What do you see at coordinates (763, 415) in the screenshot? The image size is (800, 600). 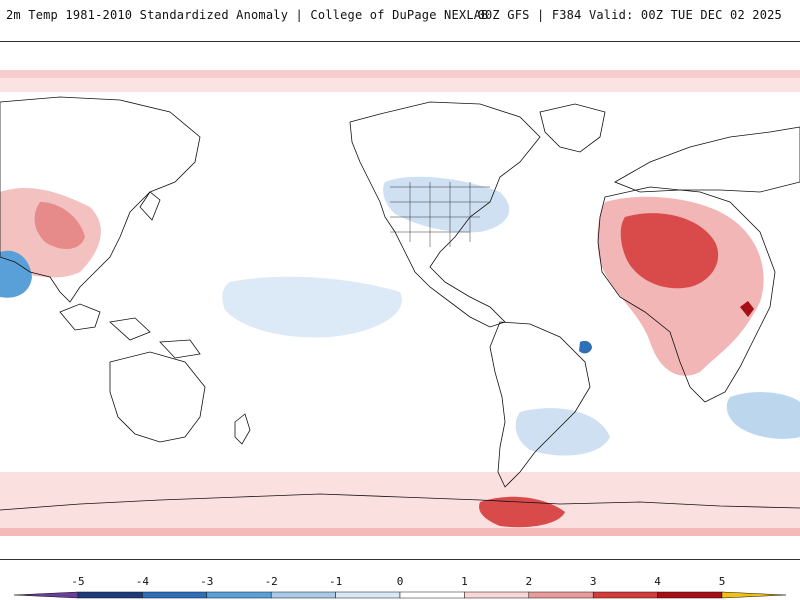 I see `indian-ocean-cool-anomaly` at bounding box center [763, 415].